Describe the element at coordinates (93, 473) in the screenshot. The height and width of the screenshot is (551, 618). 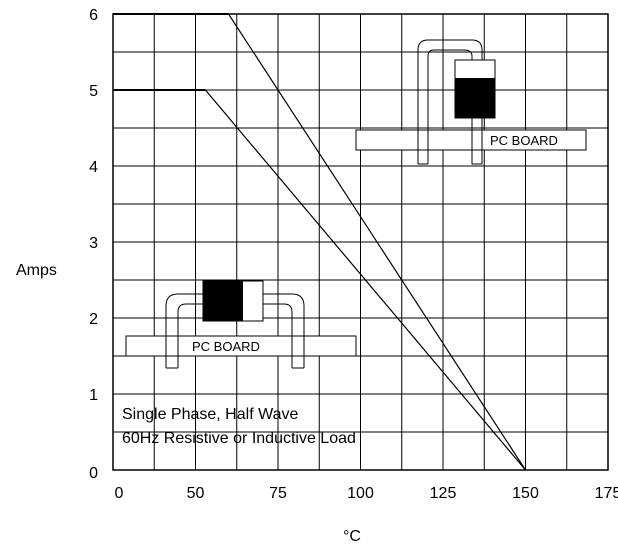
I see `y-tick-label: 0` at that location.